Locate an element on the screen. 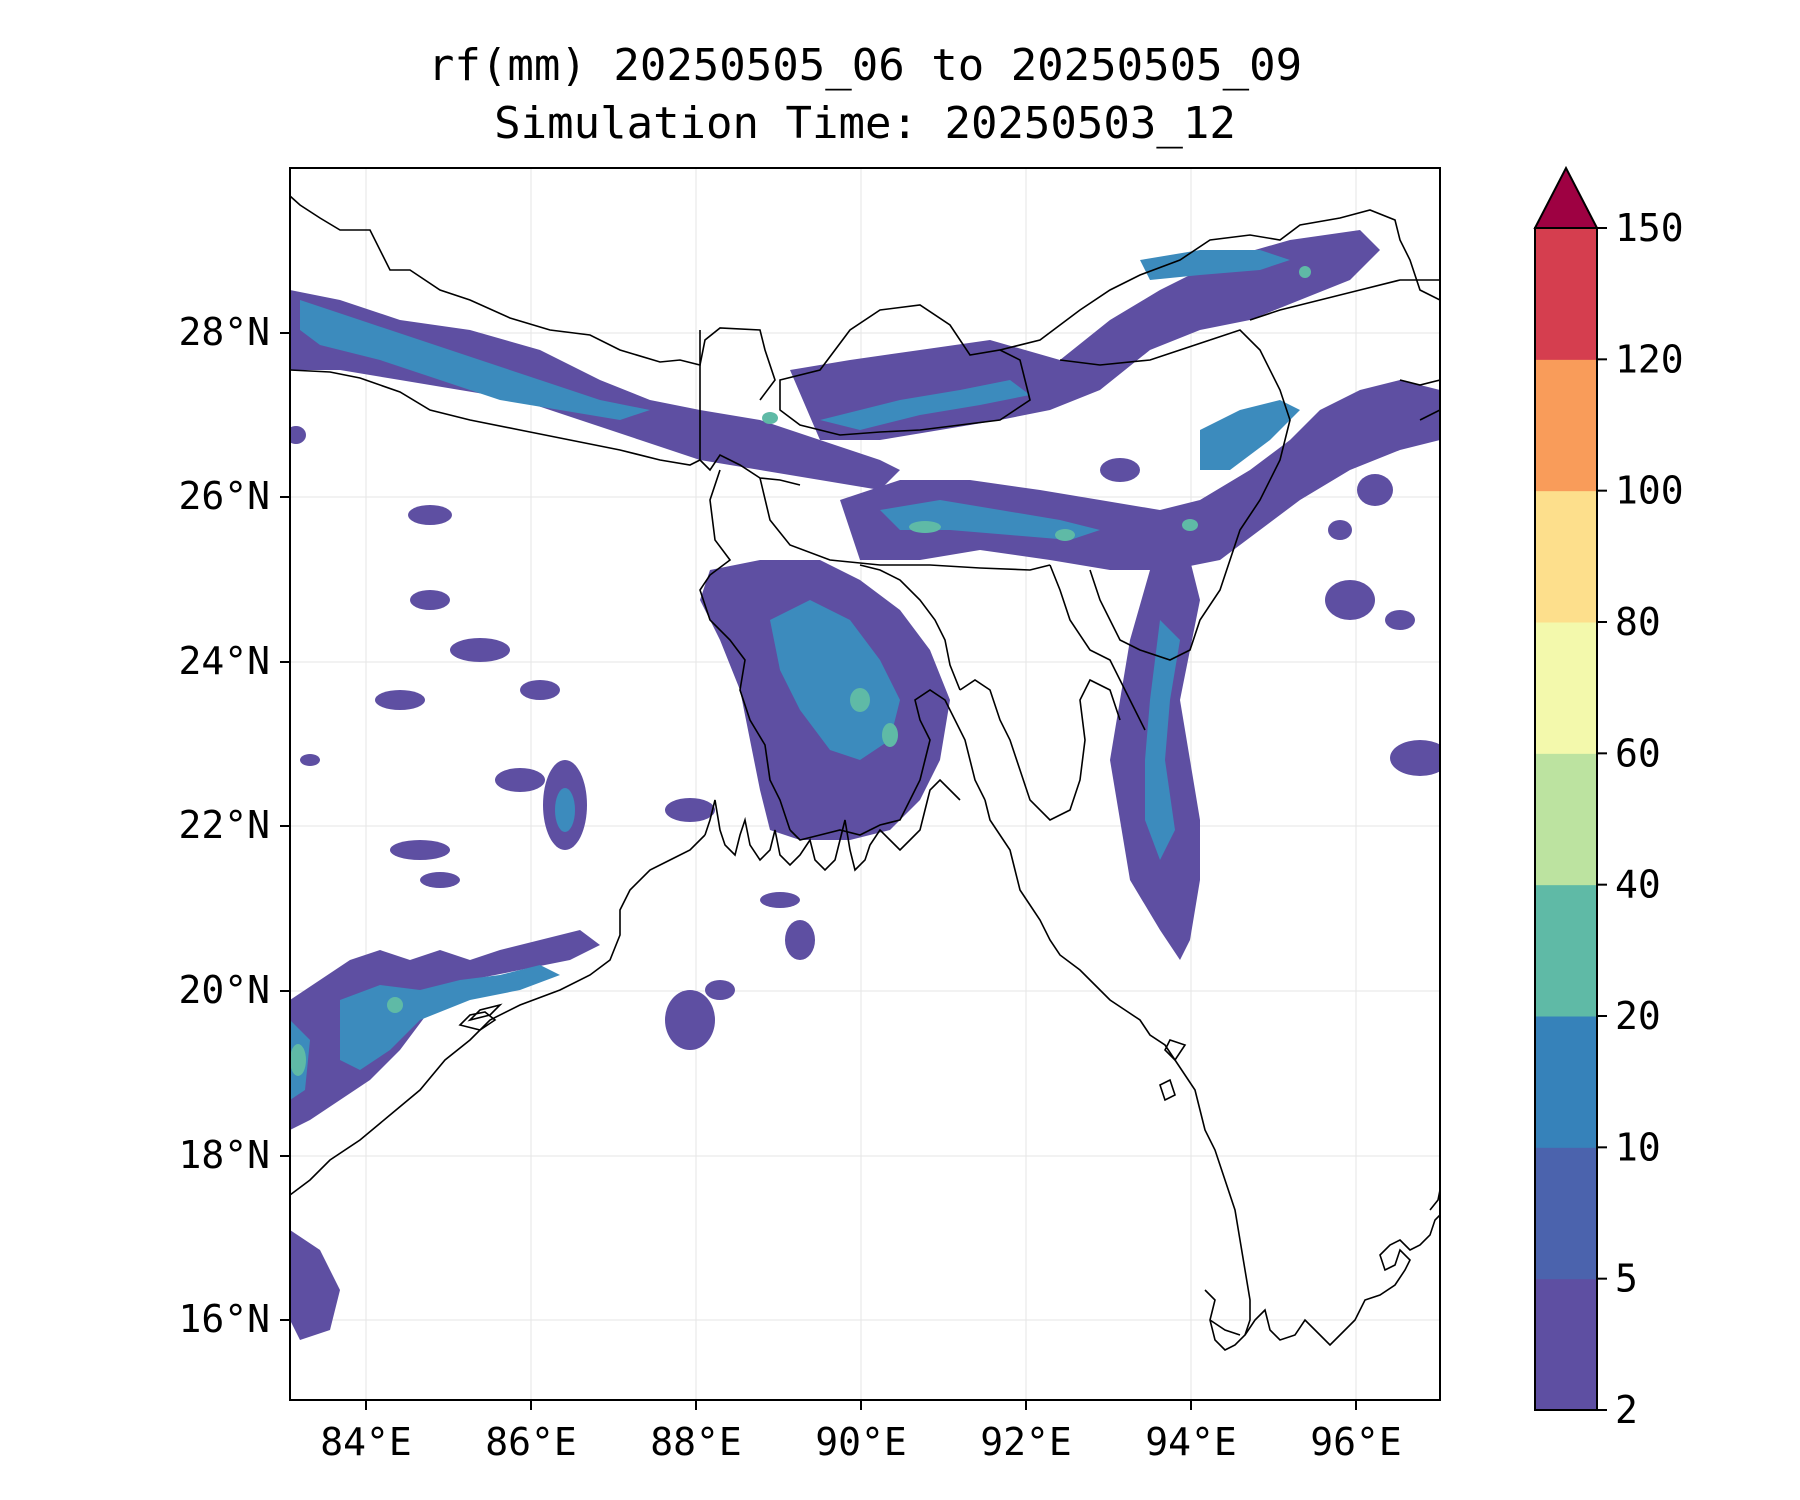 The height and width of the screenshot is (1500, 1800). colorbar-extend-arrow is located at coordinates (1566, 197).